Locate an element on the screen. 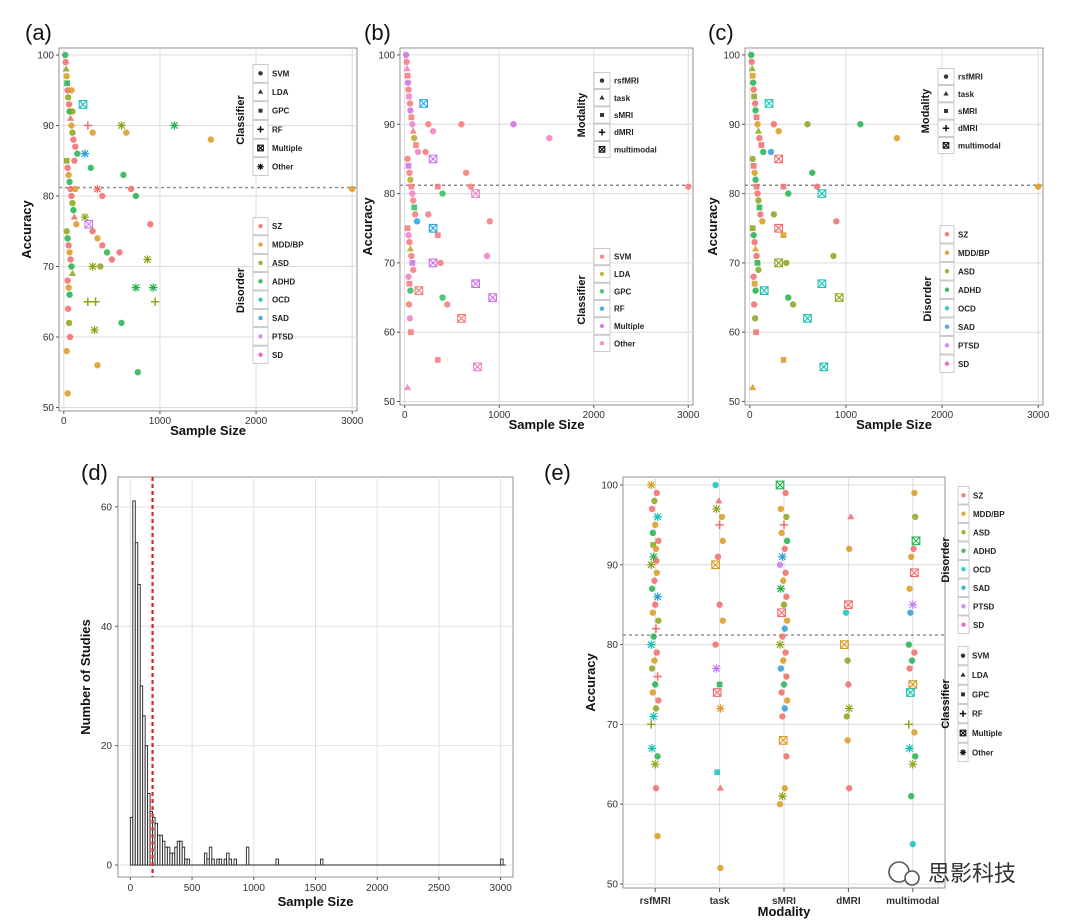  histogram-bar is located at coordinates (502, 862).